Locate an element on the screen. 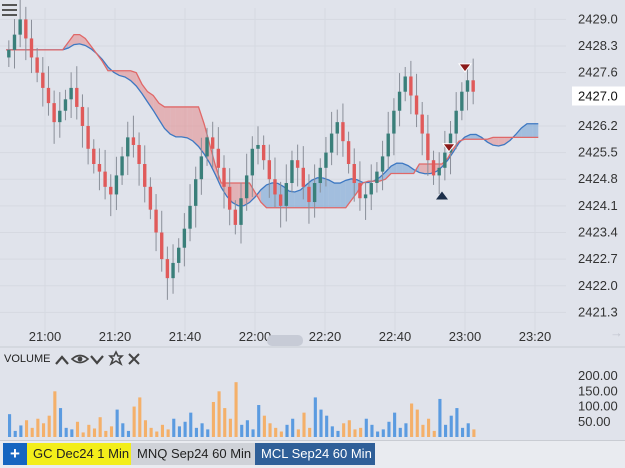 The image size is (625, 468). price-tick-label: 2421.3 is located at coordinates (598, 311).